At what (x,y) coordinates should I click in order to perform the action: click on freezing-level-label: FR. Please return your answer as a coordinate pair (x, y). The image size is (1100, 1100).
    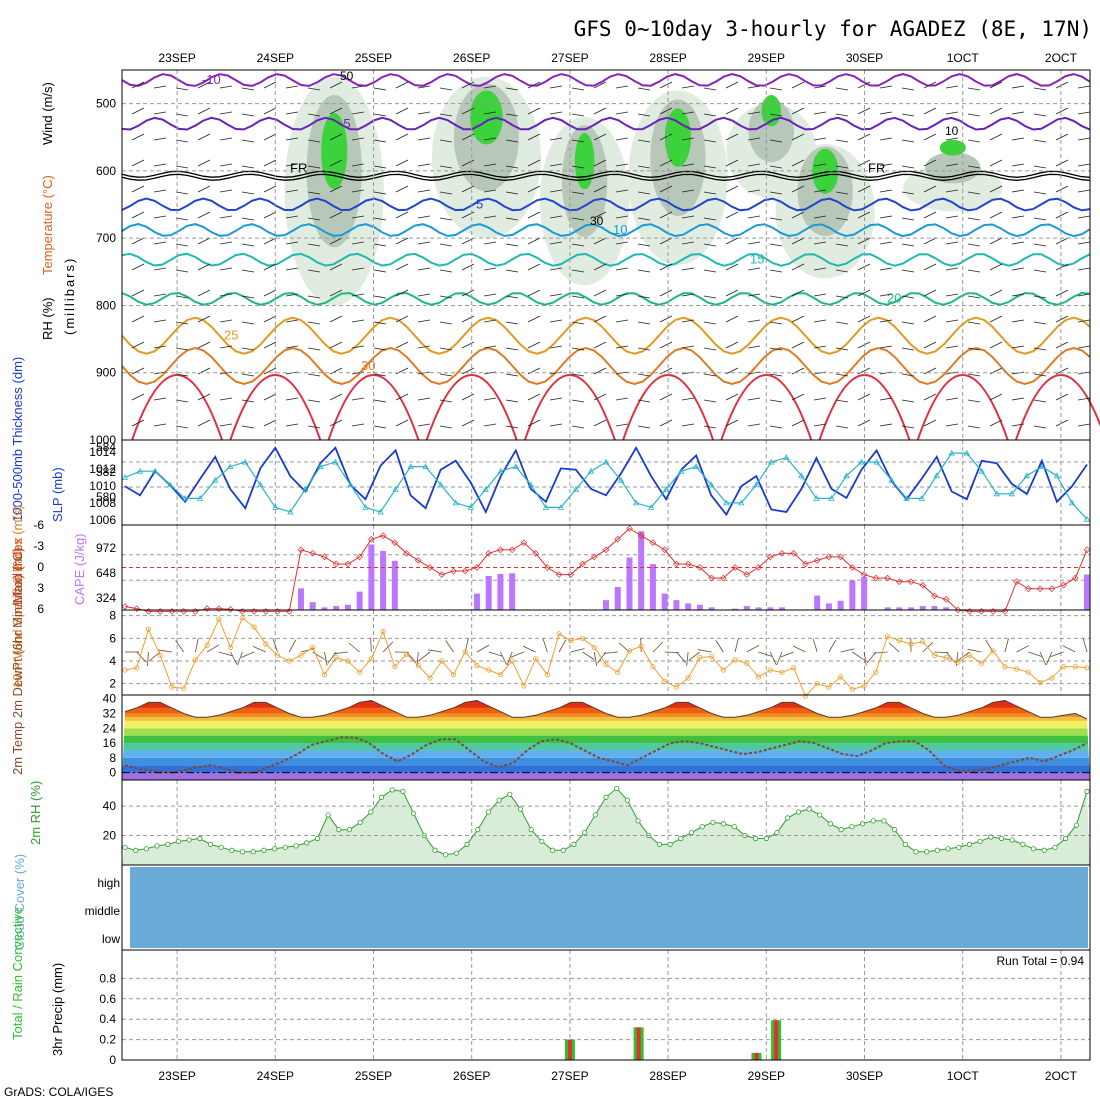
    Looking at the image, I should click on (298, 167).